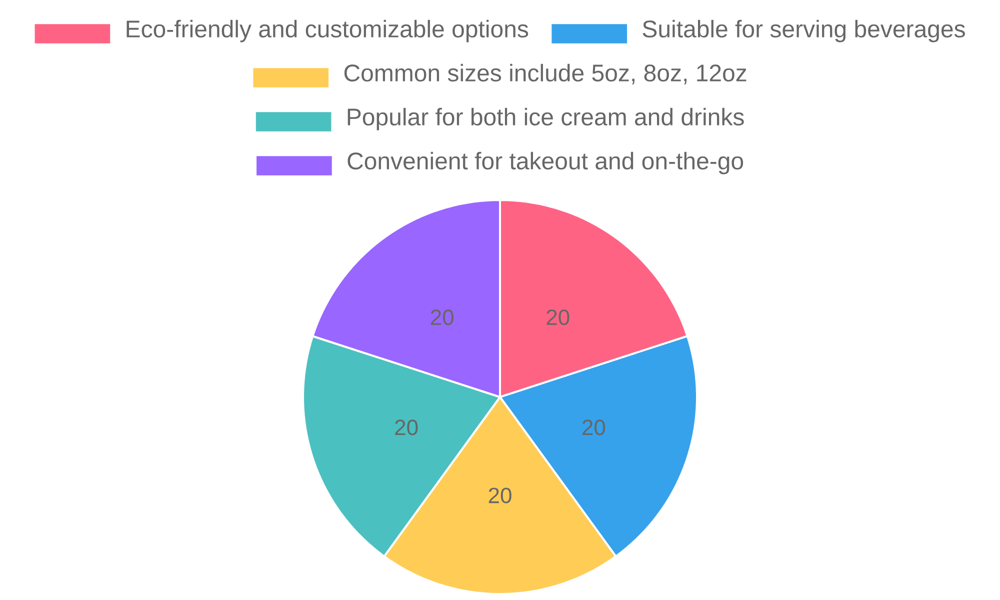 This screenshot has width=1000, height=600. I want to click on legend-label: Suitable for serving beverages, so click(803, 31).